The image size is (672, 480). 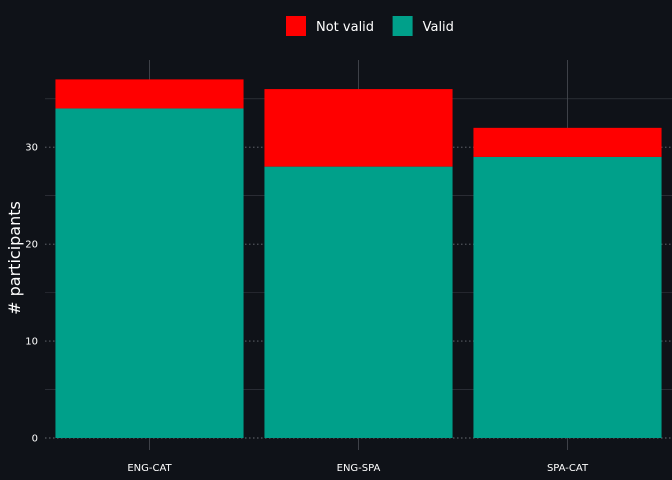 I want to click on y-tick-label: 10, so click(x=31, y=342).